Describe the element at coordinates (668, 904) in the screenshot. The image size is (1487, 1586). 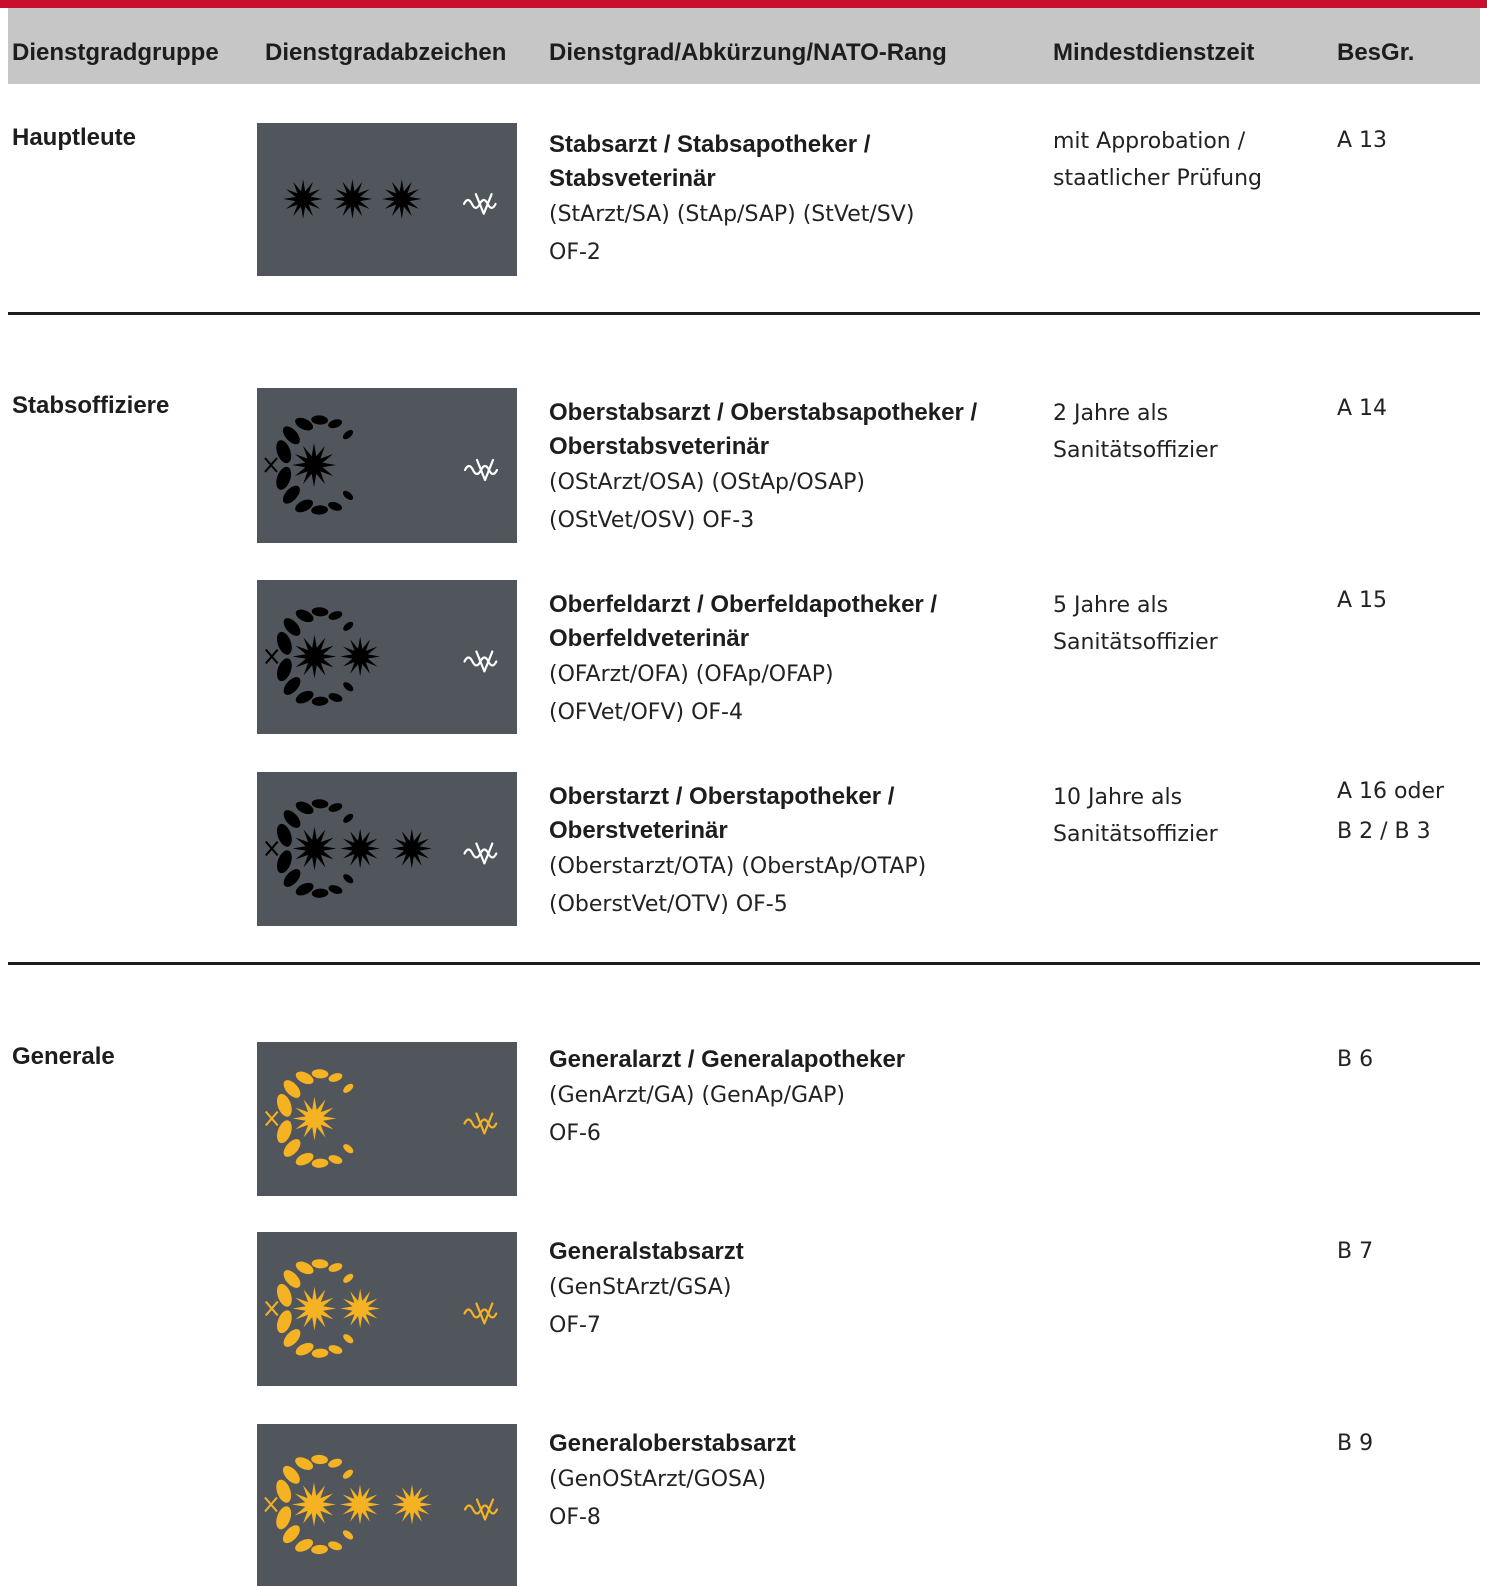
I see `nato-rank: (OberstVet/OTV) OF-5` at that location.